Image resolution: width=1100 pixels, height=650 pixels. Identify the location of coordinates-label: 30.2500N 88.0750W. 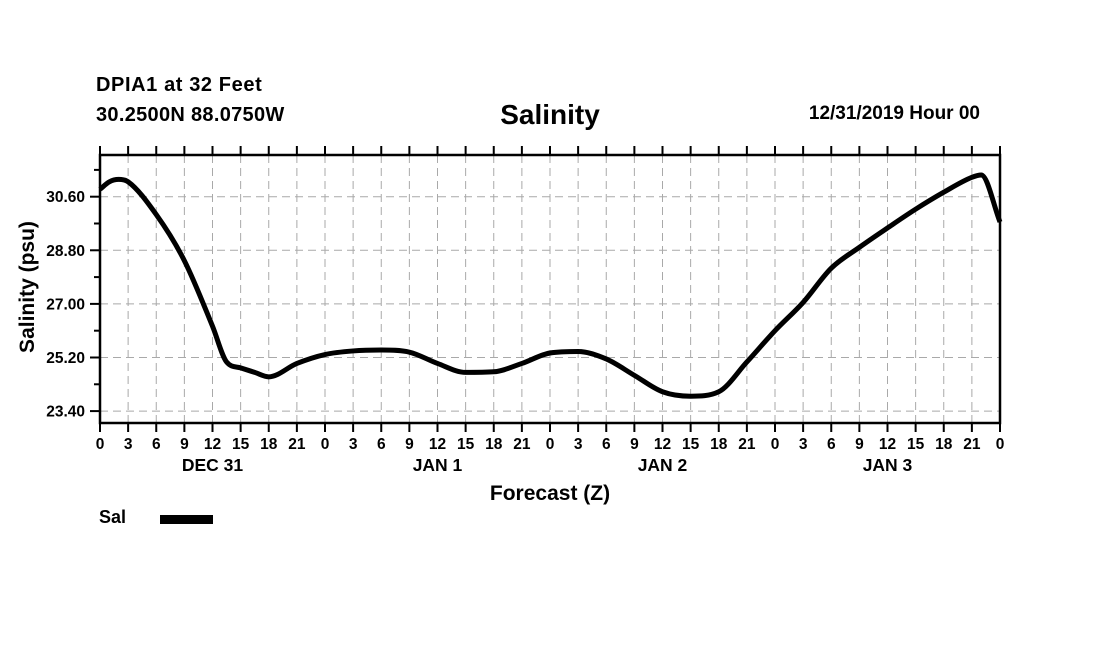
(190, 115).